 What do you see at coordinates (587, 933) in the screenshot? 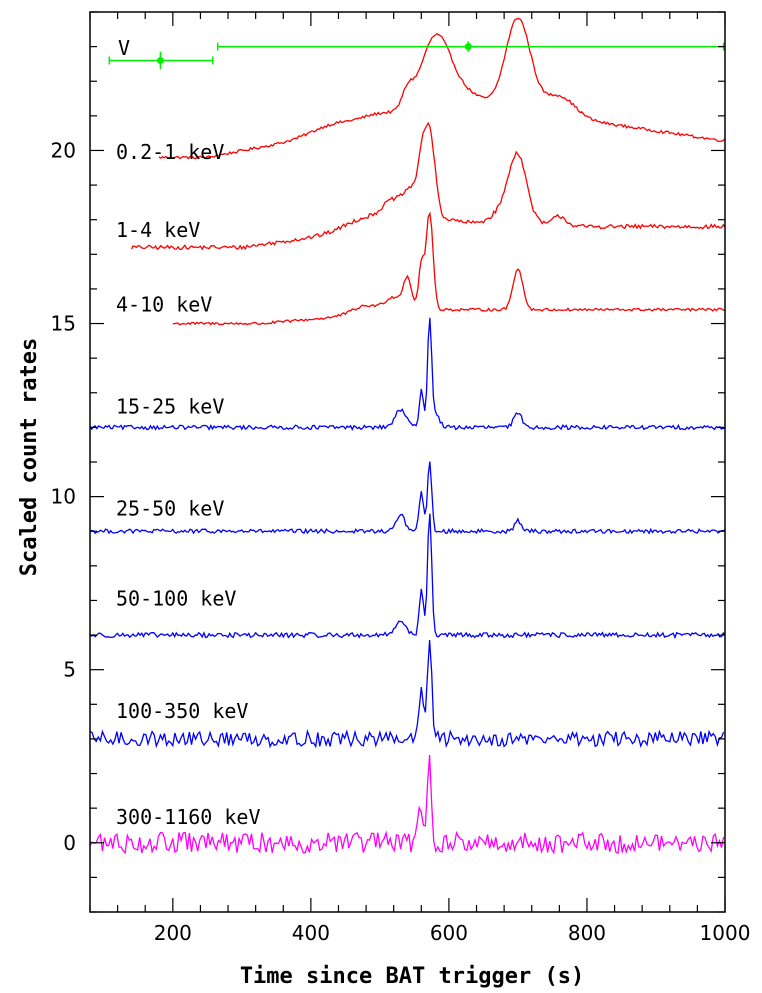
I see `x-tick-label: 800` at bounding box center [587, 933].